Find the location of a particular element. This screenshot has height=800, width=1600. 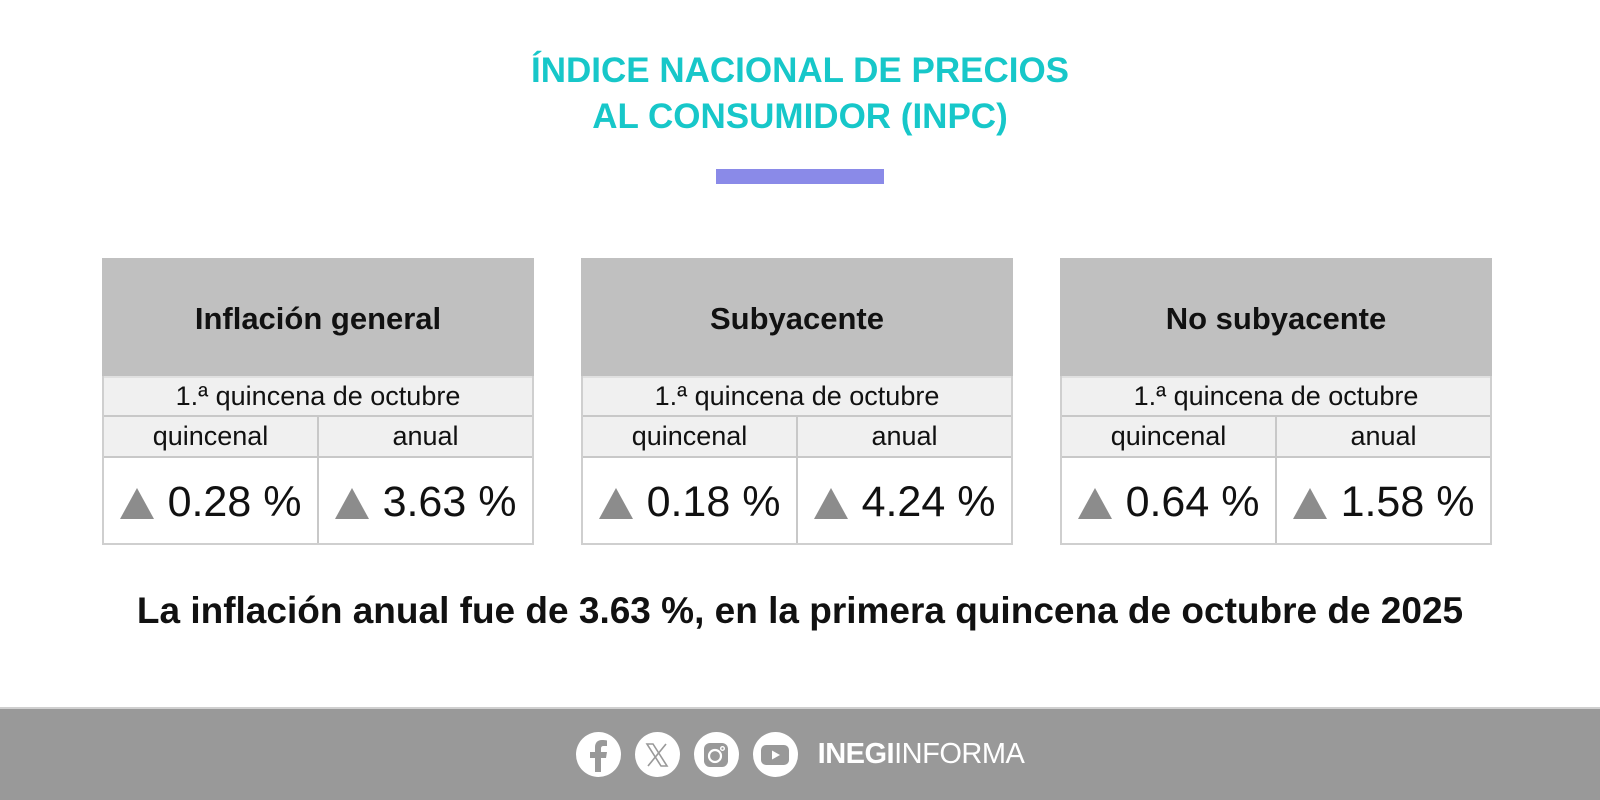

value-text: 1.58 % is located at coordinates (1407, 502).